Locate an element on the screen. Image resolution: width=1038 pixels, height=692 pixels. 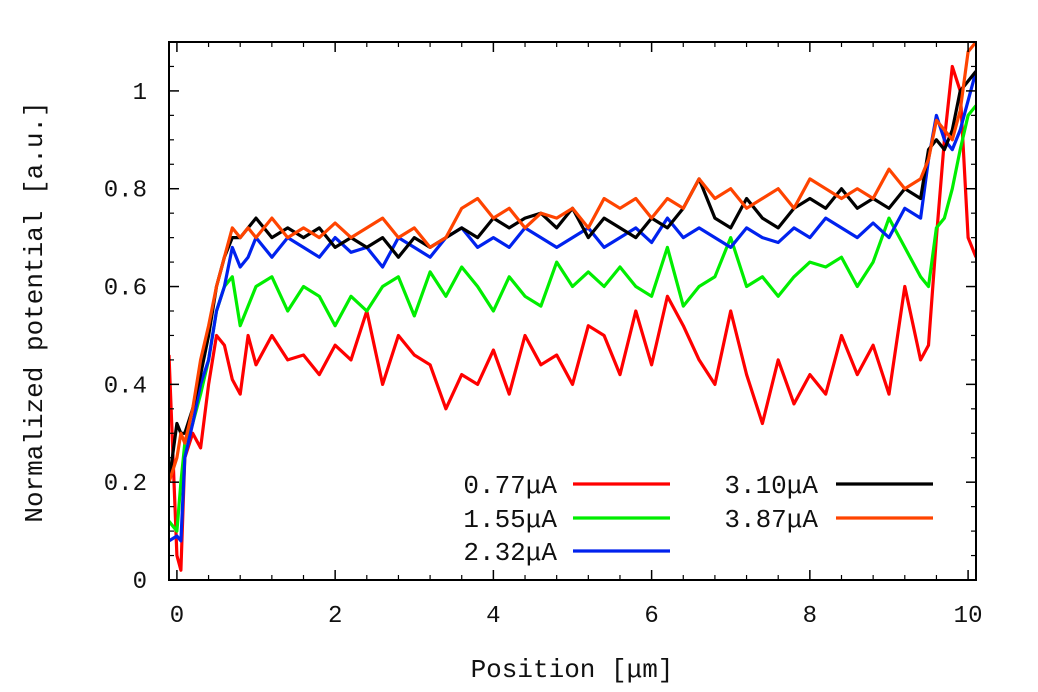
legend-label: 2.32μA is located at coordinates (510, 553).